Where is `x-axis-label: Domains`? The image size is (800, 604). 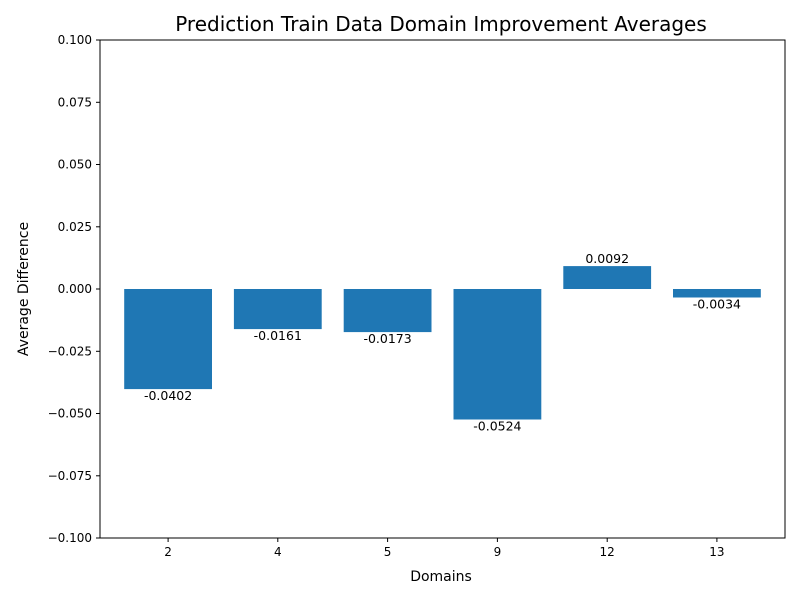
x-axis-label: Domains is located at coordinates (441, 577).